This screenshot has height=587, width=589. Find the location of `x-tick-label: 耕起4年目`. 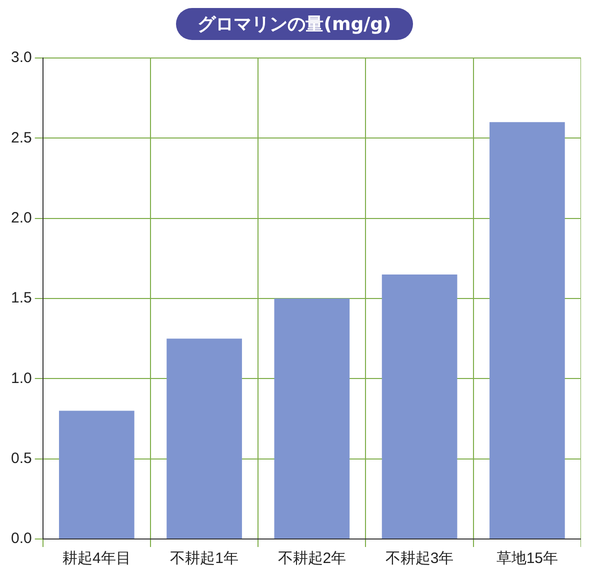

x-tick-label: 耕起4年目 is located at coordinates (96, 559).